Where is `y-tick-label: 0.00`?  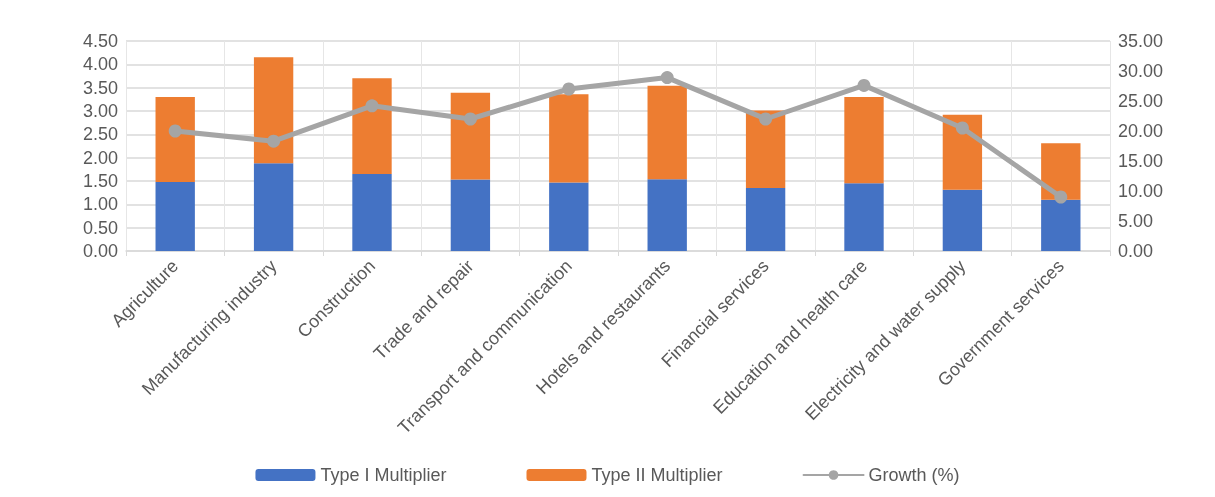 y-tick-label: 0.00 is located at coordinates (100, 251).